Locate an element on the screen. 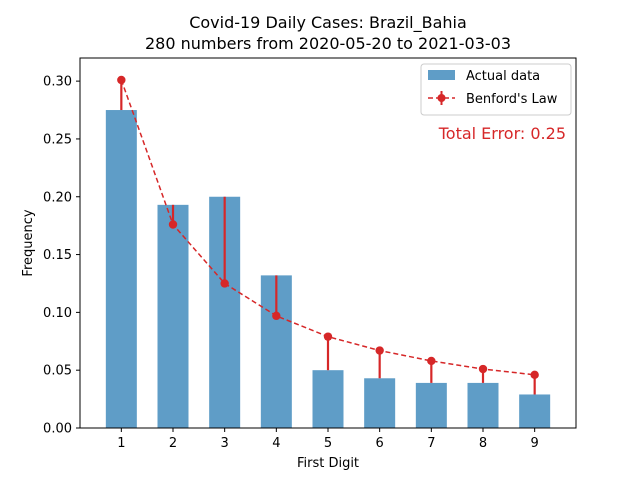  legend-actual-label: Actual data is located at coordinates (503, 76).